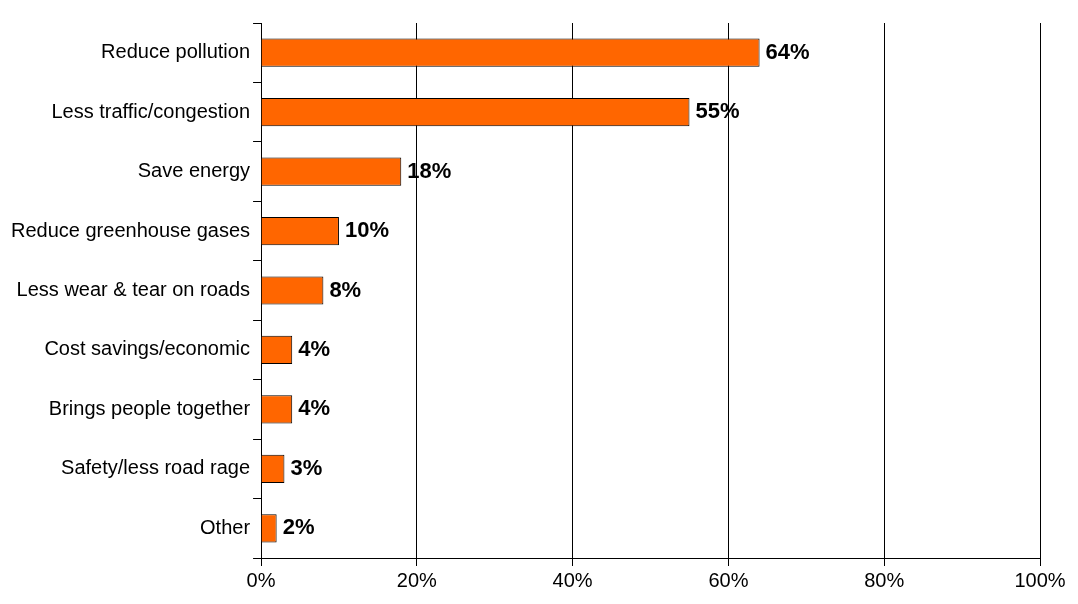 This screenshot has width=1078, height=604. I want to click on y-tick-label: Brings people together, so click(149, 407).